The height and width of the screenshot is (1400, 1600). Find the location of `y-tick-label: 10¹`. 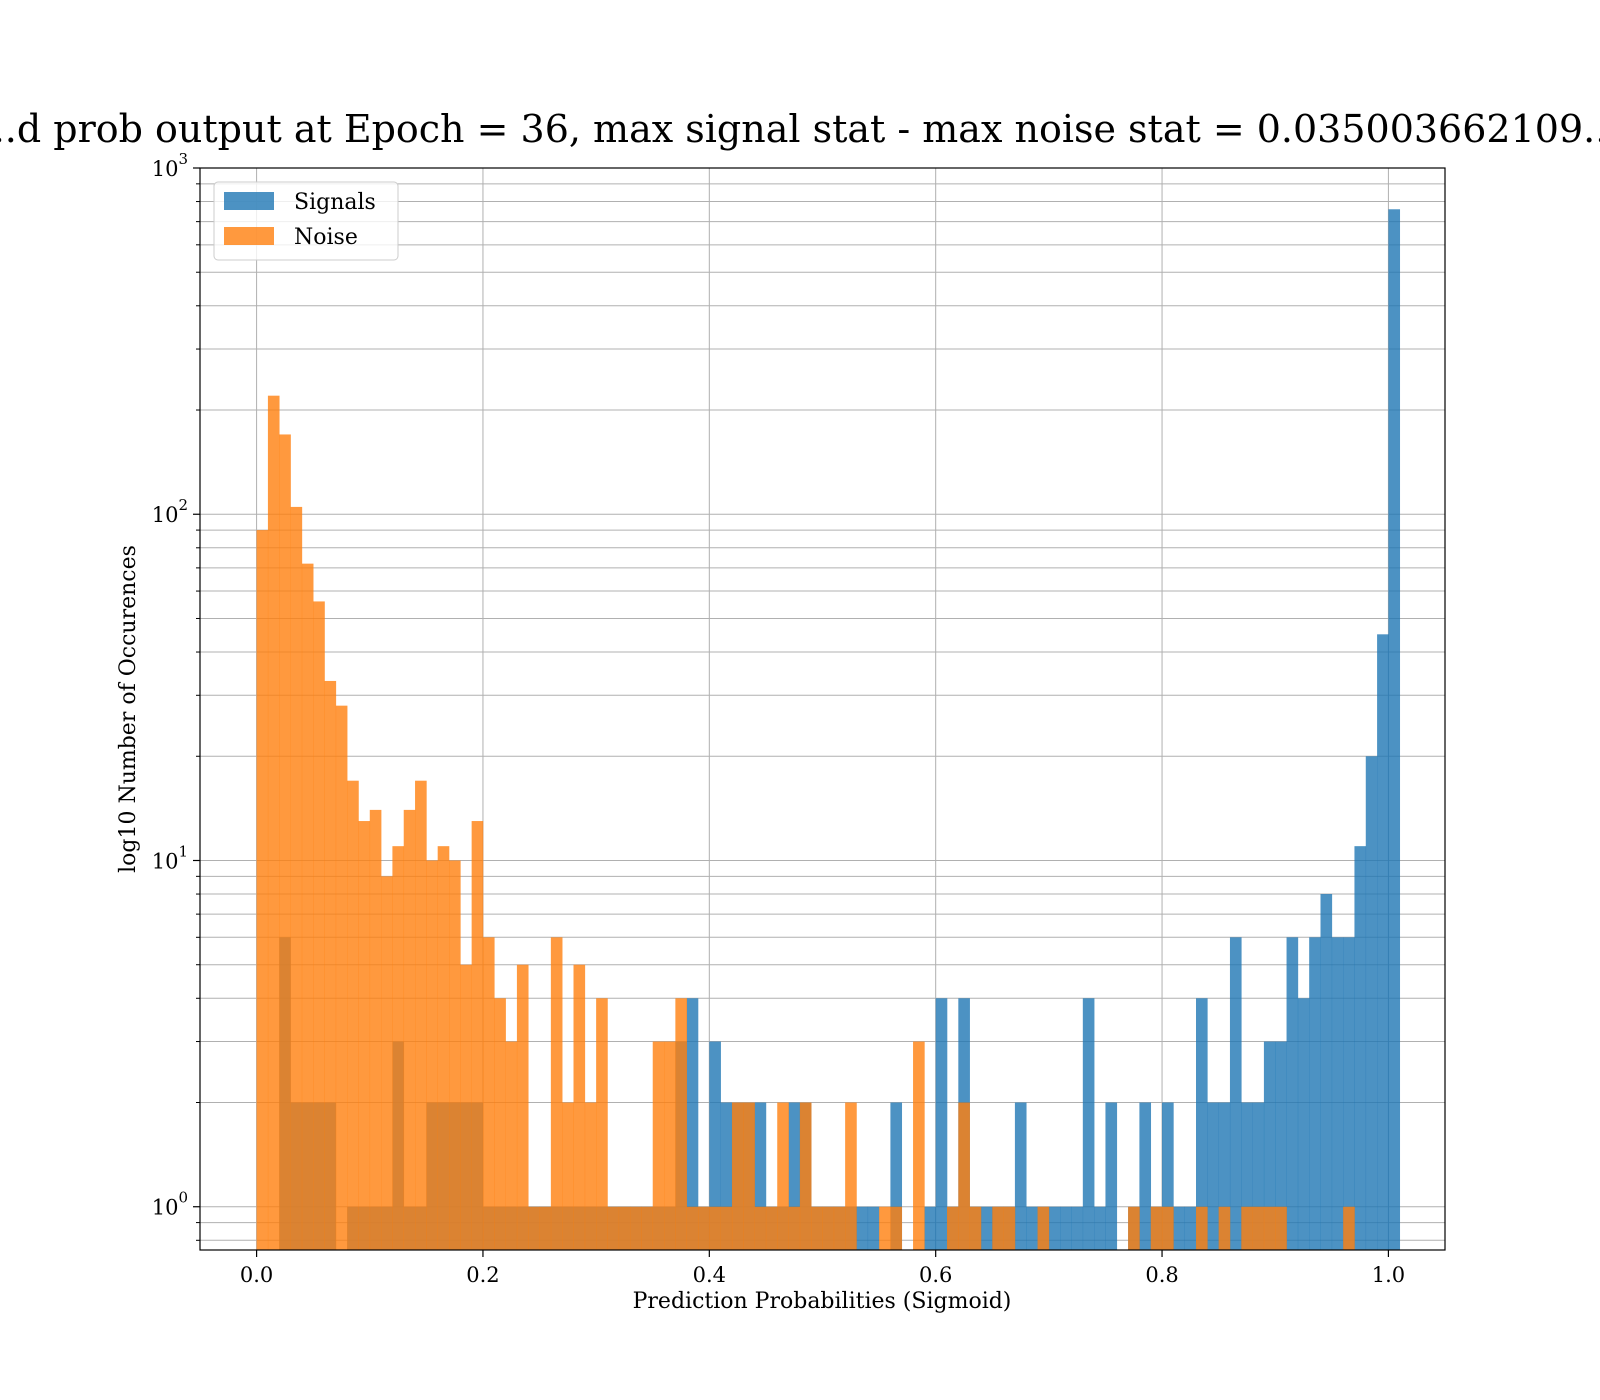

y-tick-label: 10¹ is located at coordinates (170, 857).